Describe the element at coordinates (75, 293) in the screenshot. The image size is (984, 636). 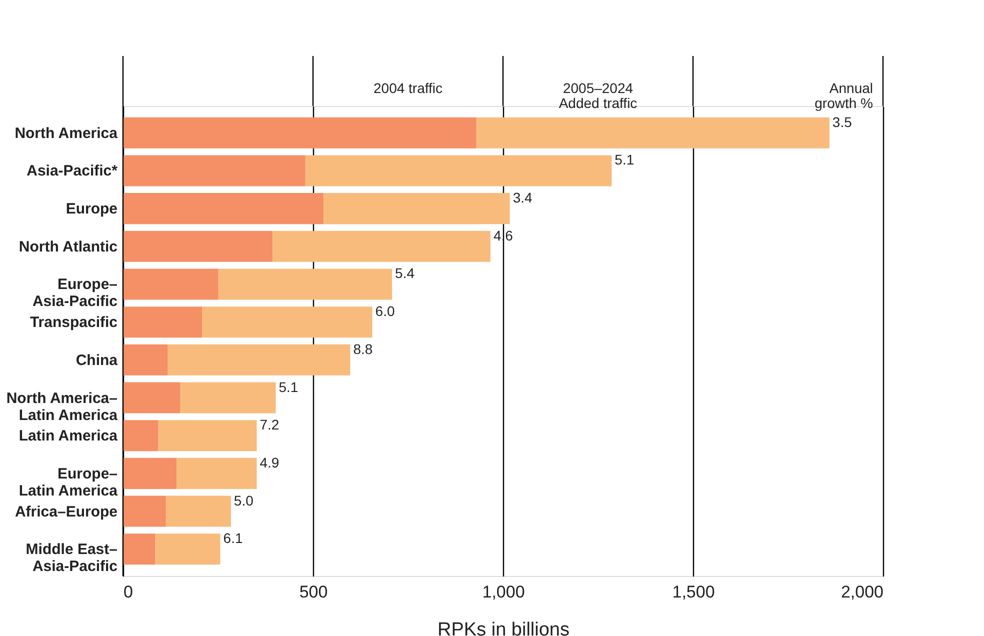
I see `y-tick-label: Europe– Asia-Pacific` at that location.